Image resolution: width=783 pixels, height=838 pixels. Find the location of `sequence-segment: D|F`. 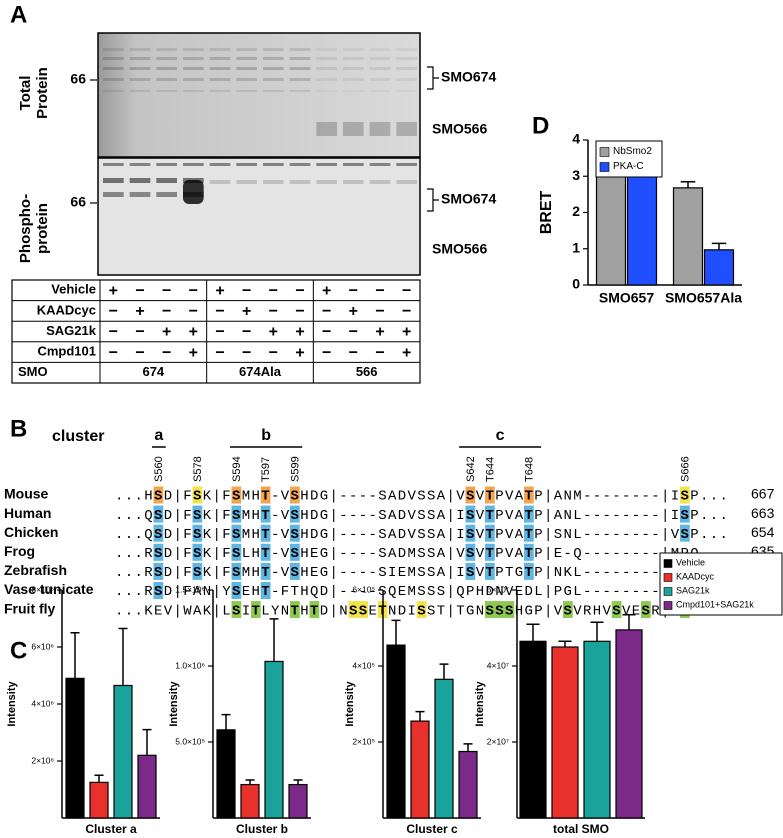

sequence-segment: D|F is located at coordinates (178, 554).